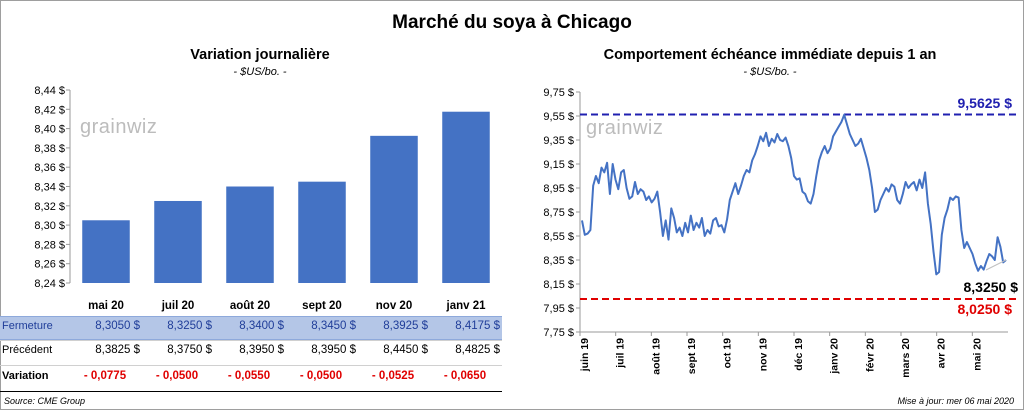 Image resolution: width=1024 pixels, height=410 pixels. What do you see at coordinates (558, 189) in the screenshot?
I see `right-y-tick-label: 8,95 $` at bounding box center [558, 189].